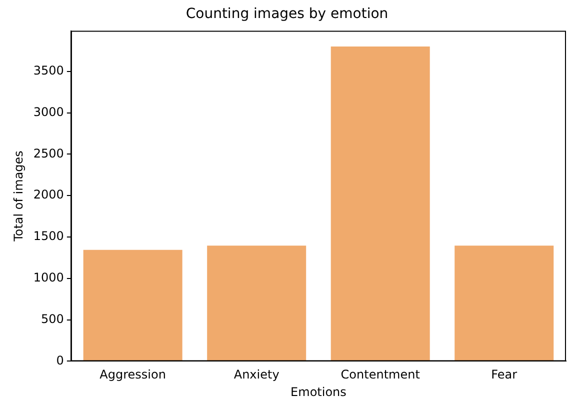 The height and width of the screenshot is (402, 568). What do you see at coordinates (48, 71) in the screenshot?
I see `y-tick-label: 3500` at bounding box center [48, 71].